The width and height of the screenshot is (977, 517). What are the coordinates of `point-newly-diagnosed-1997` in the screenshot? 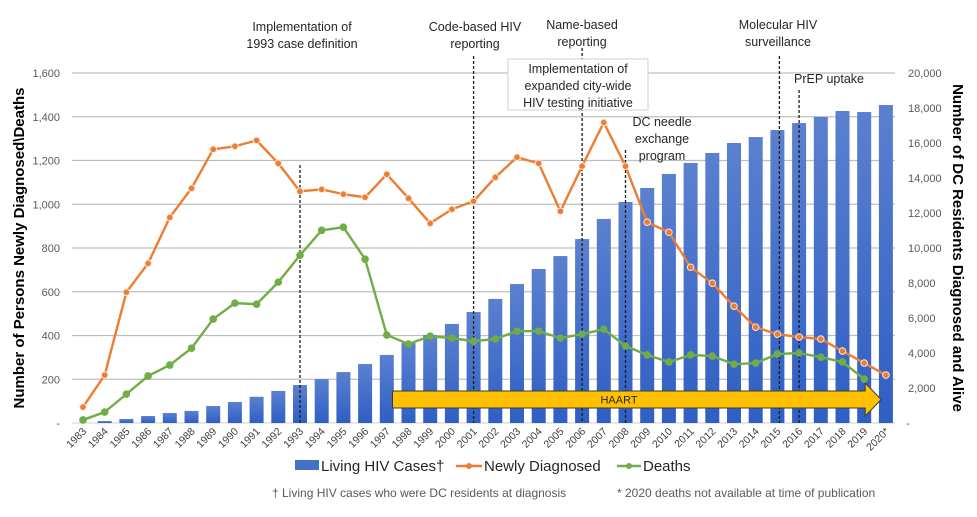 It's located at (387, 174).